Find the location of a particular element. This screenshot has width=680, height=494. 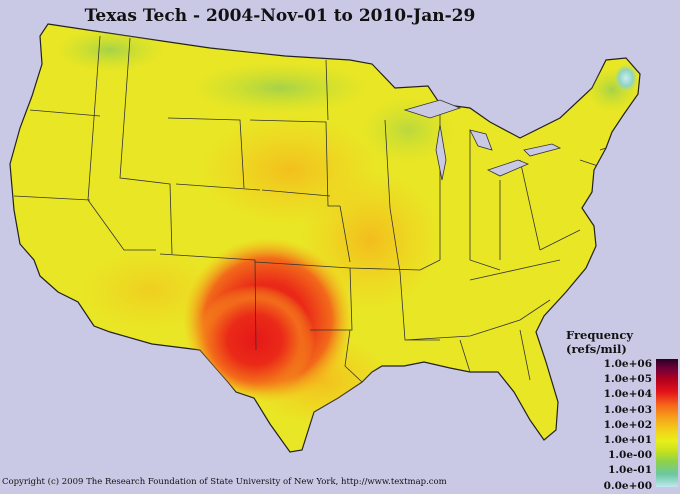

legend-label: 1.0e+02 is located at coordinates (627, 424).